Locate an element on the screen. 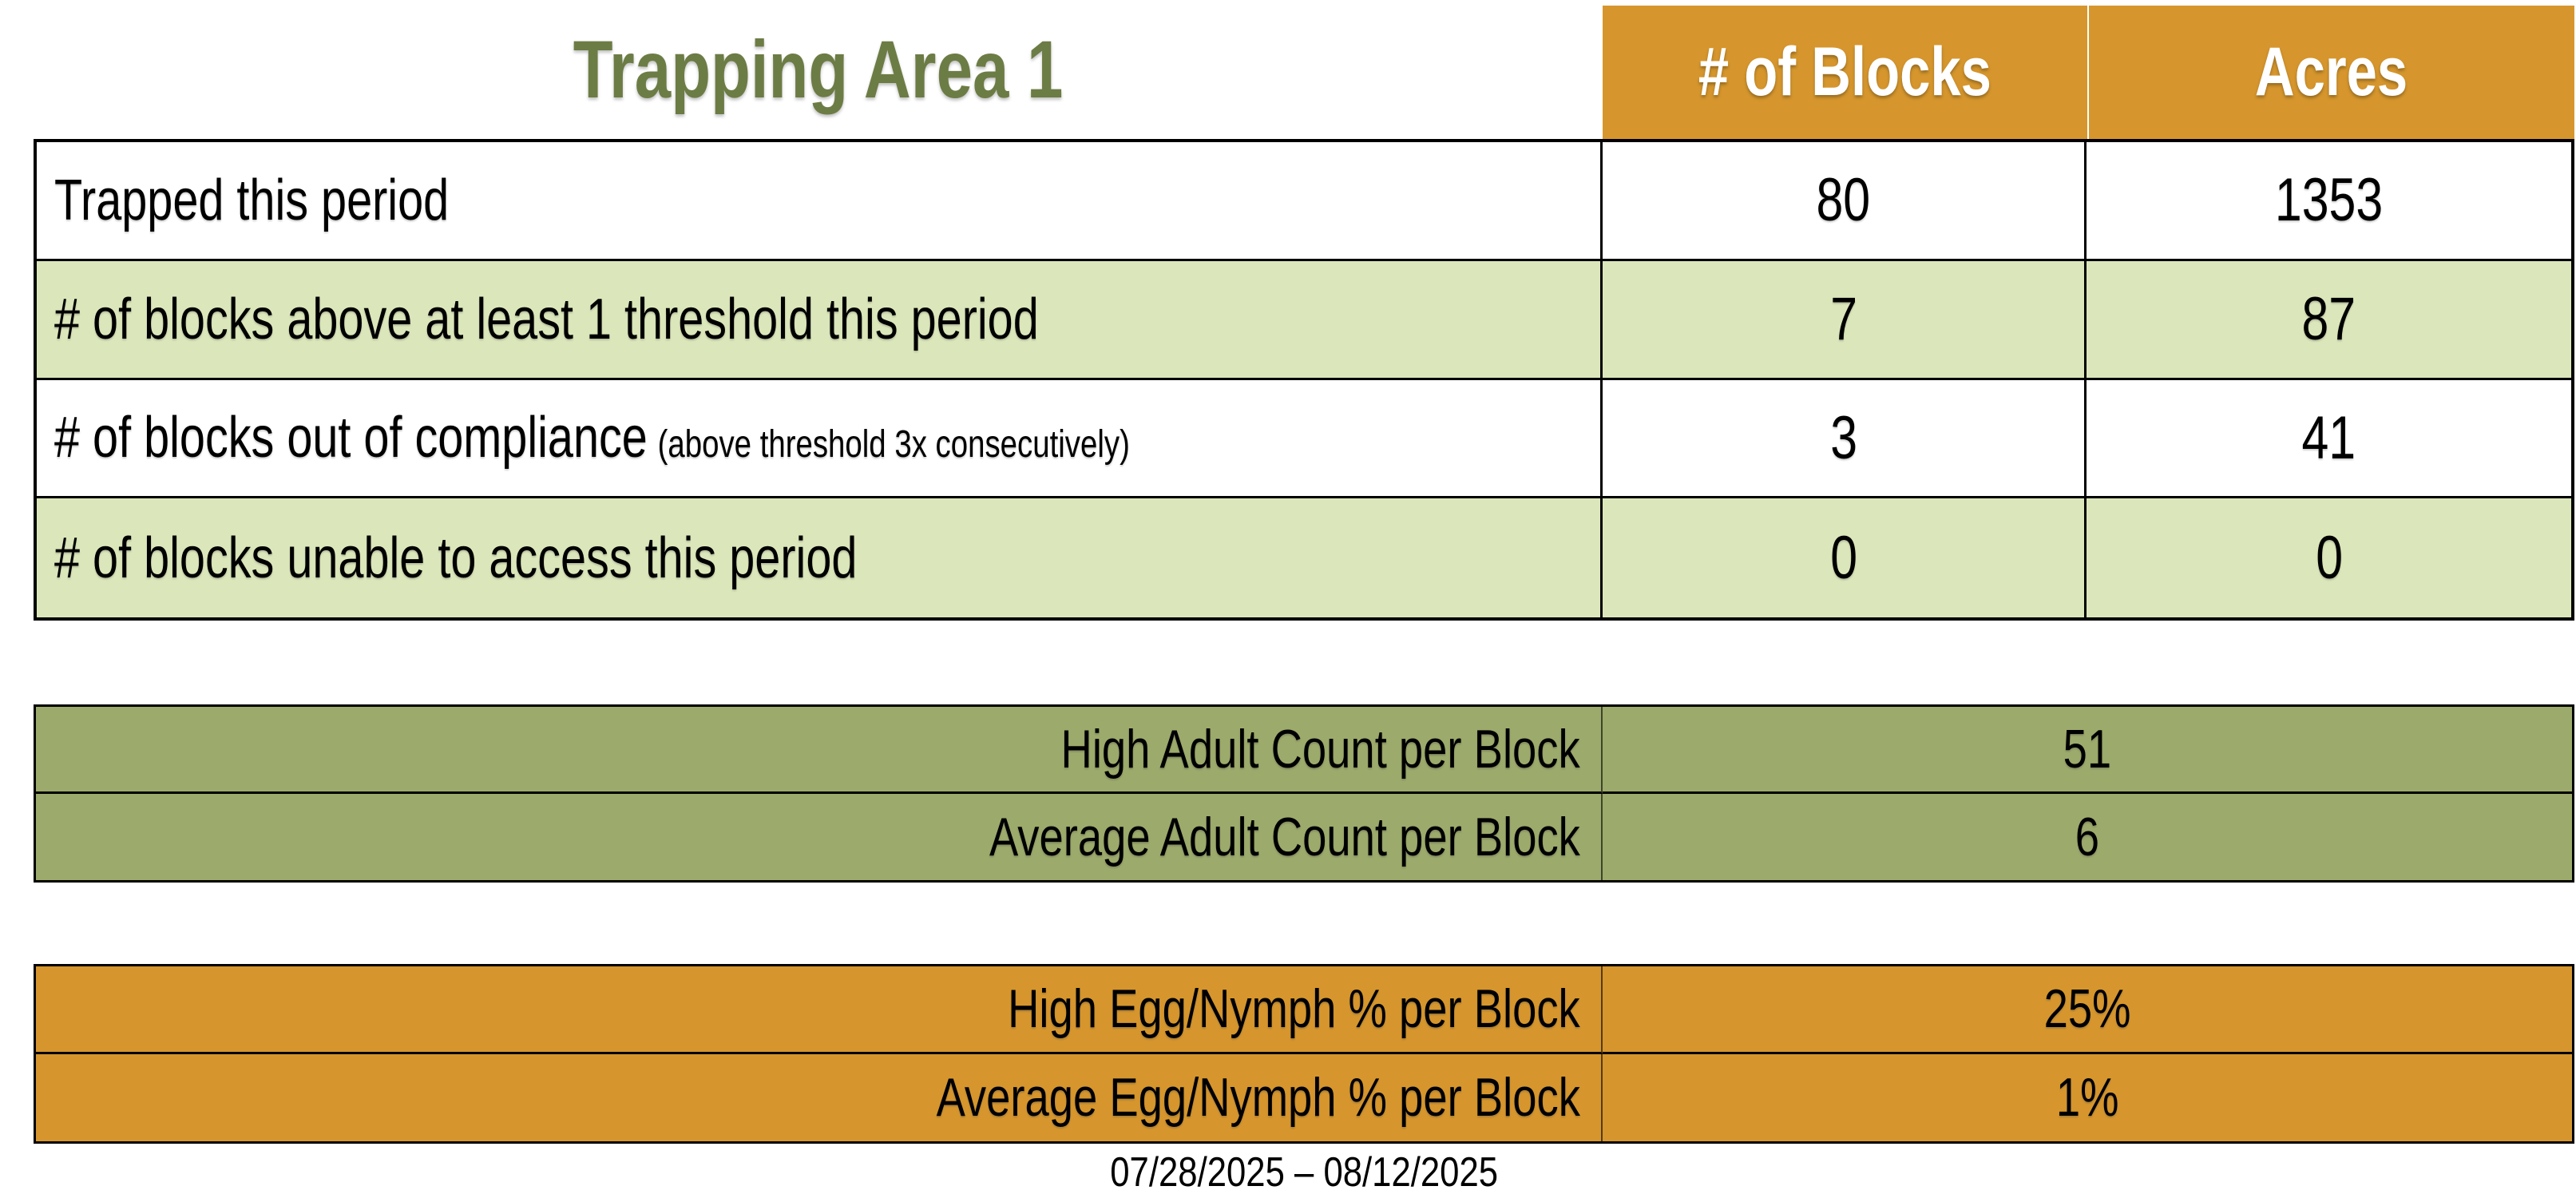 The width and height of the screenshot is (2576, 1198). acres-value: 0 is located at coordinates (2329, 558).